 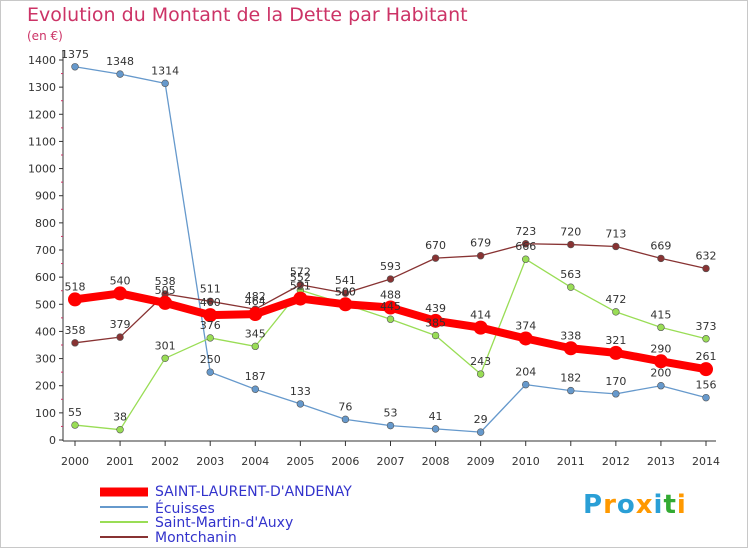 What do you see at coordinates (570, 378) in the screenshot?
I see `data-label: 182` at bounding box center [570, 378].